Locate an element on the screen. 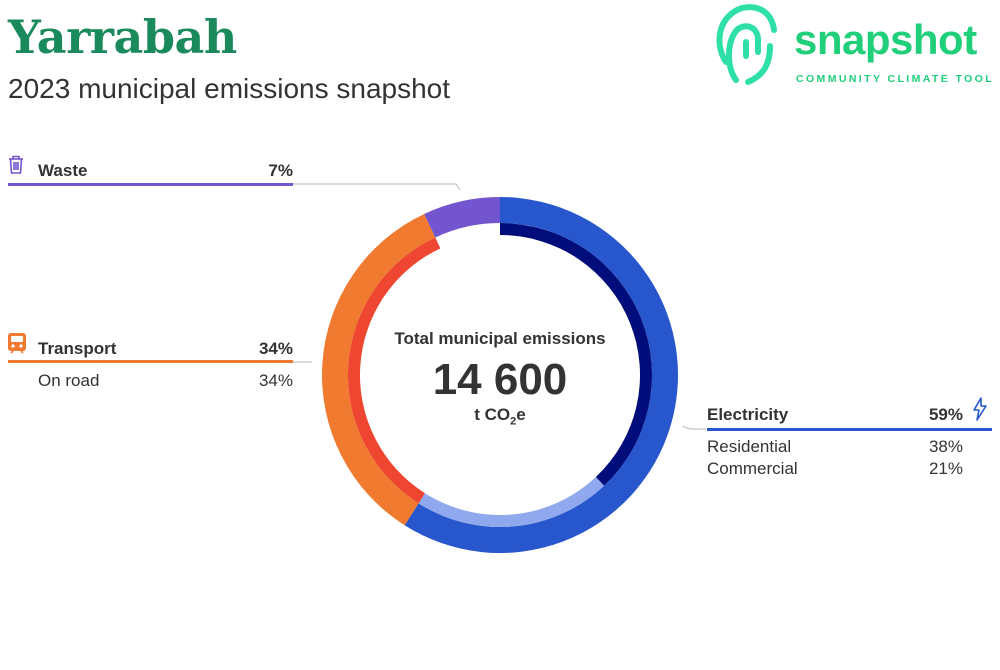  slice-waste is located at coordinates (462, 217).